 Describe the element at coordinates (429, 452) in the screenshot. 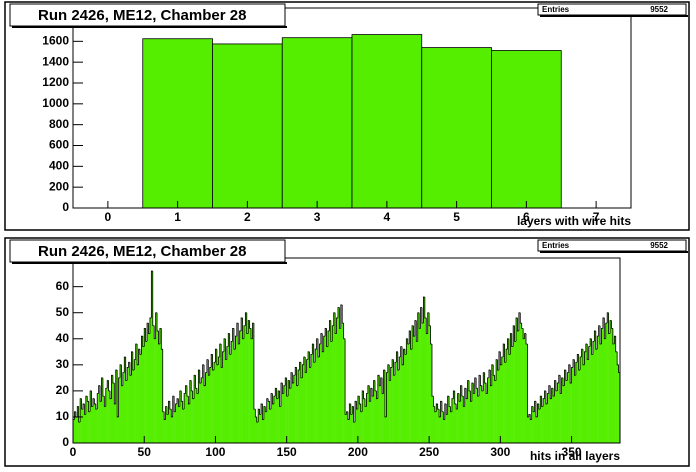

I see `x-tick-label: 250` at that location.